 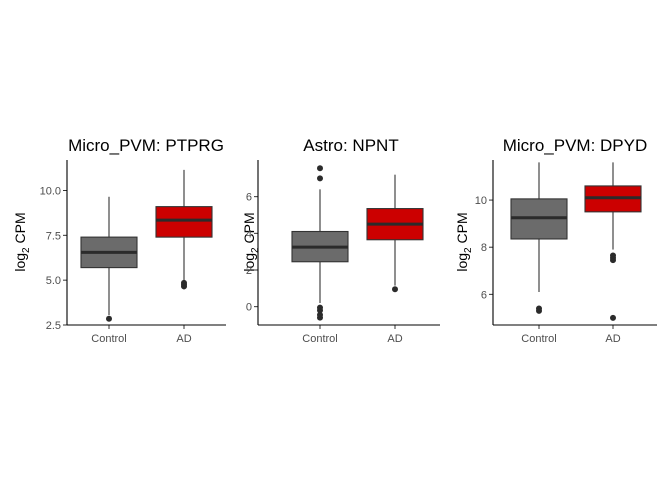 What do you see at coordinates (350, 145) in the screenshot?
I see `panel-title: Astro: NPNT` at bounding box center [350, 145].